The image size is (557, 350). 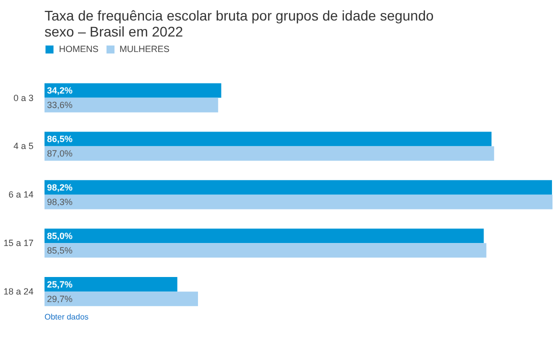 I want to click on chart-title: Taxa de frequência escolar bruta por grupos de idade segundo sexo – Brasil em 2022, so click(x=239, y=24).